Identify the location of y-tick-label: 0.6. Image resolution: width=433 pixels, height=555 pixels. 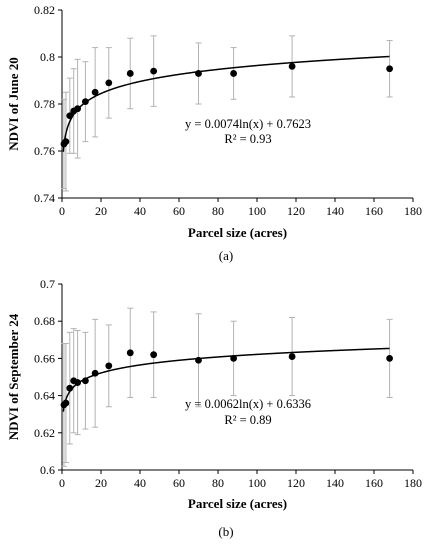
(47, 470).